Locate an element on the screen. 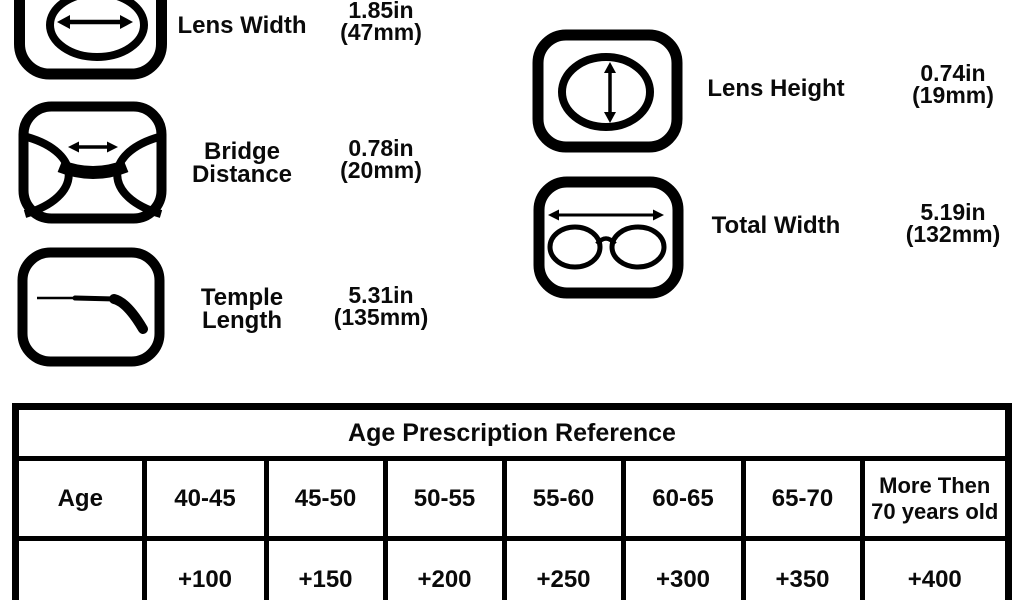 The image size is (1024, 600). value-more-than-70: +400 is located at coordinates (933, 568).